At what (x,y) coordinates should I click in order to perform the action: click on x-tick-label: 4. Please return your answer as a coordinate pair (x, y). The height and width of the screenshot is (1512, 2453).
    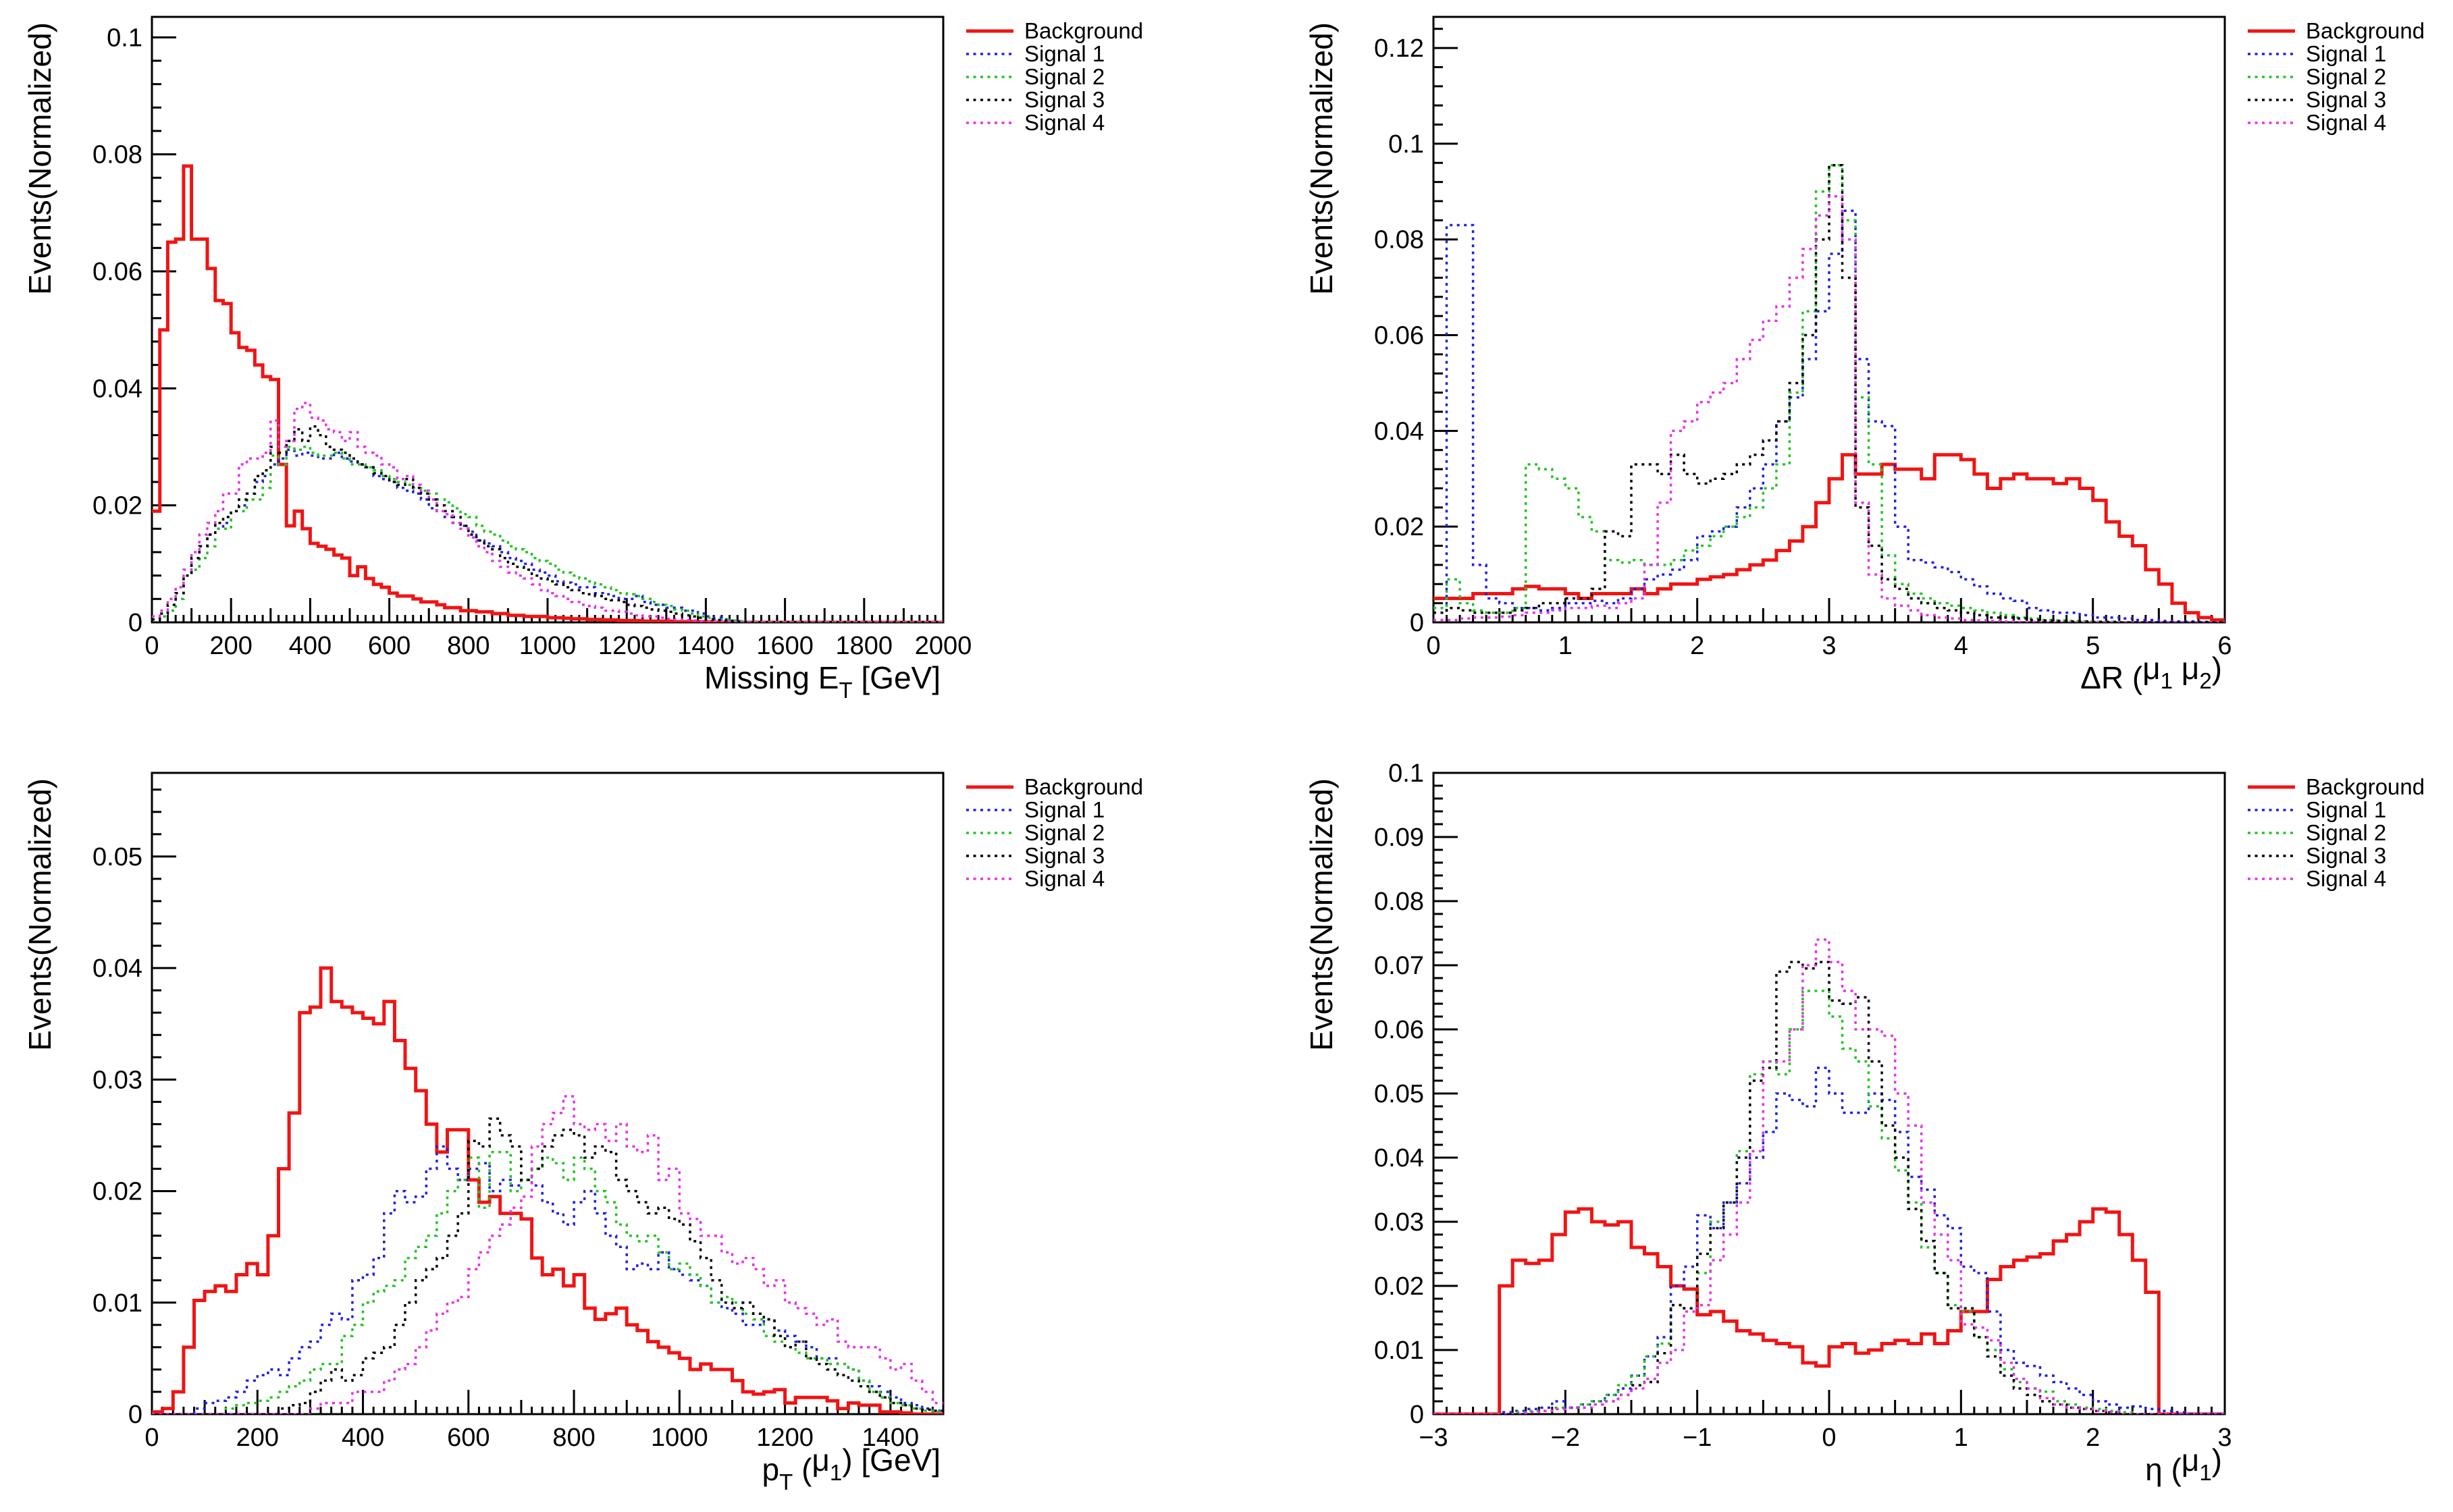
    Looking at the image, I should click on (1961, 646).